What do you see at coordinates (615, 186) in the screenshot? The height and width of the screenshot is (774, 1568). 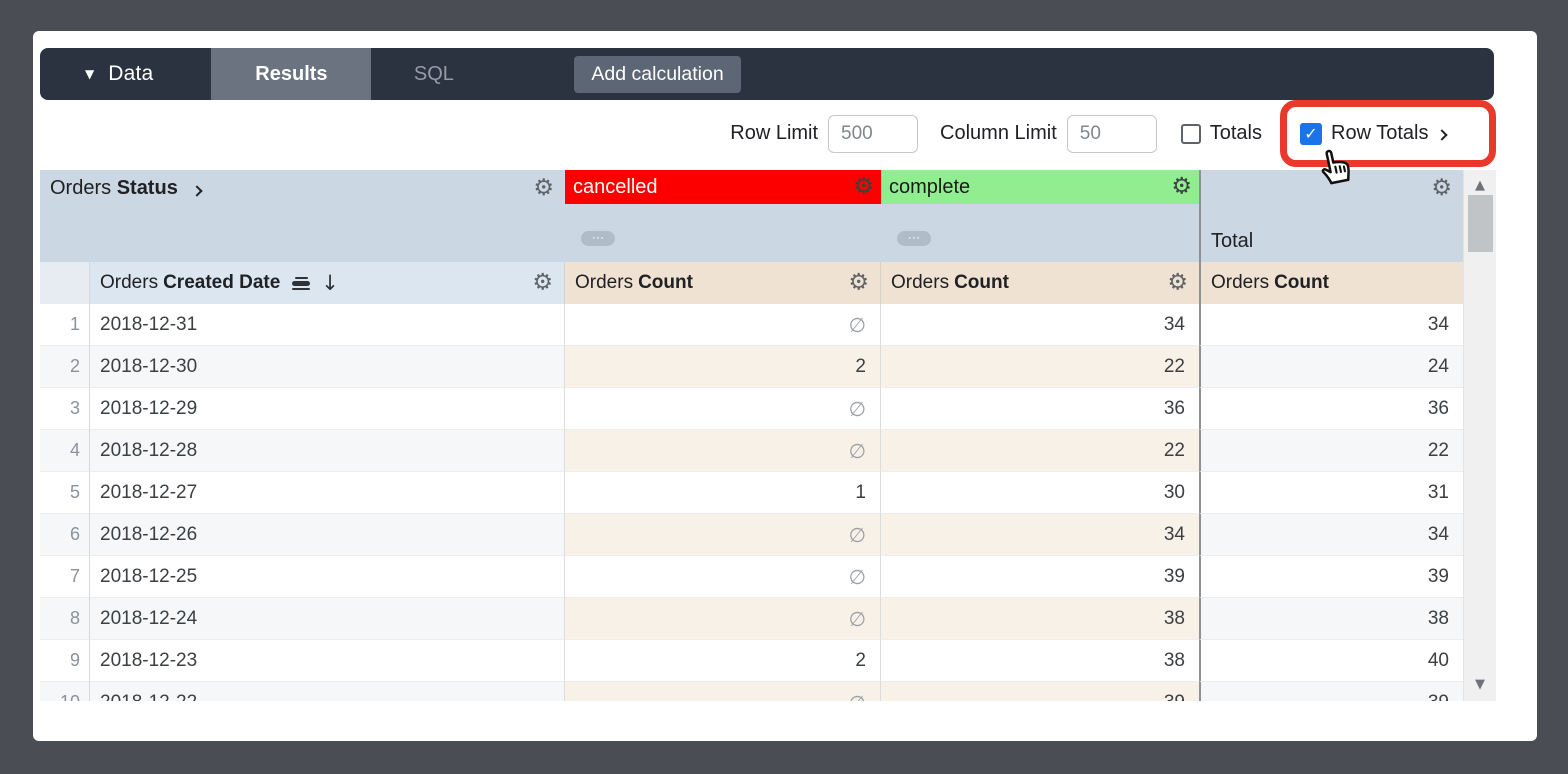 I see `cancelled-label: cancelled` at bounding box center [615, 186].